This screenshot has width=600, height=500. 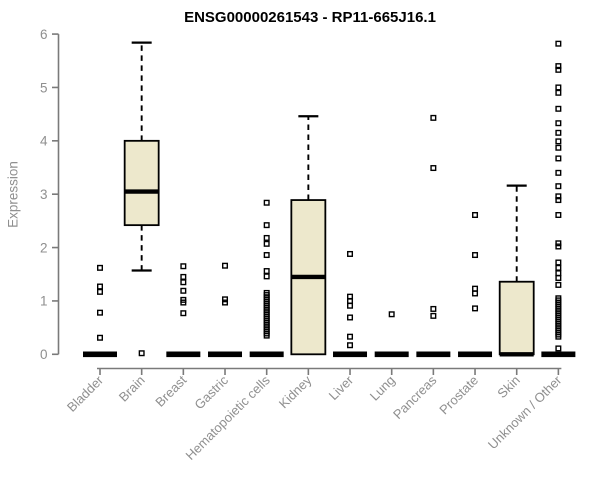 I want to click on x-tick-label: Breast, so click(x=170, y=390).